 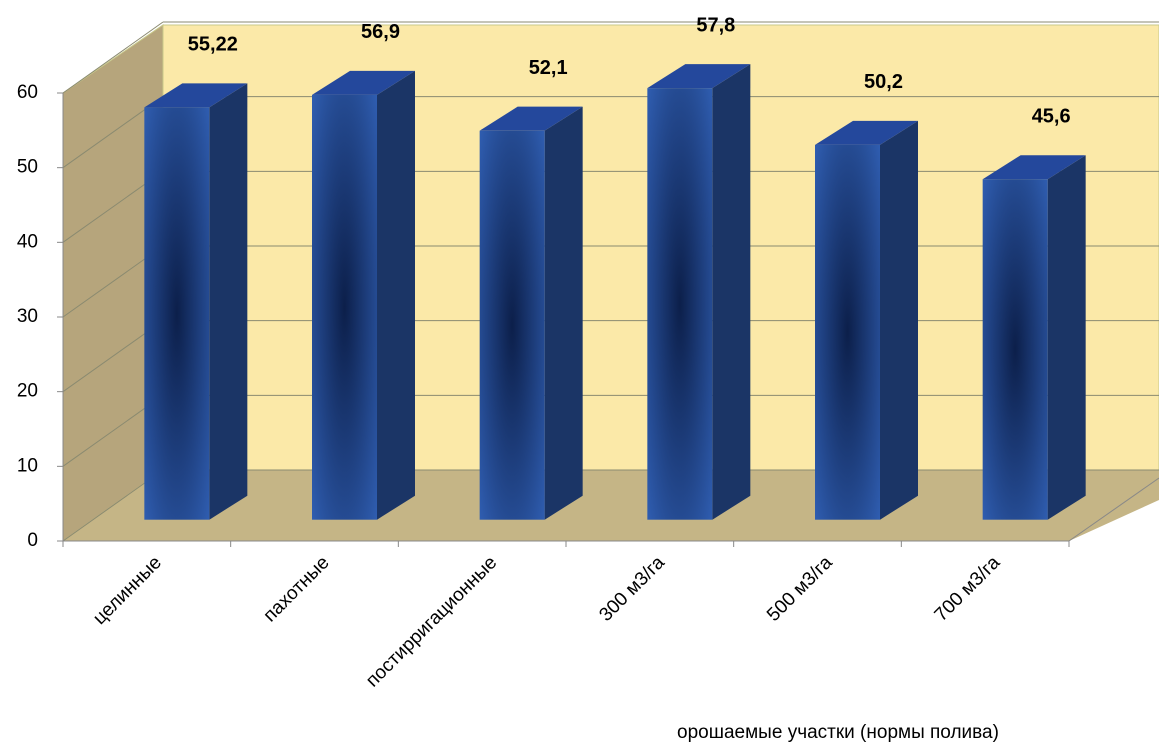 I want to click on x-axis-label: орошаемые участки (нормы полива), so click(x=838, y=732).